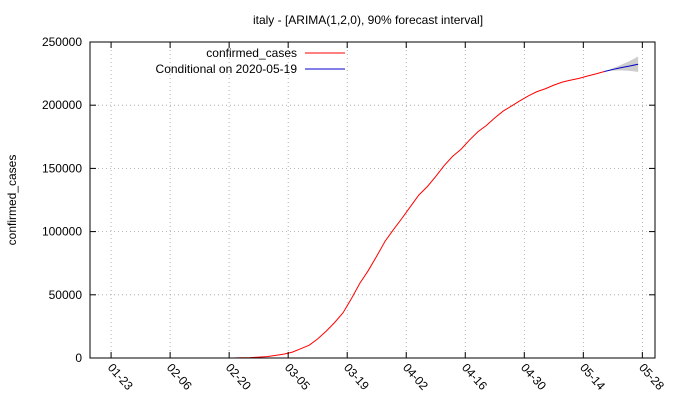 This screenshot has width=680, height=400. What do you see at coordinates (533, 377) in the screenshot?
I see `x-tick-label: 04-30` at bounding box center [533, 377].